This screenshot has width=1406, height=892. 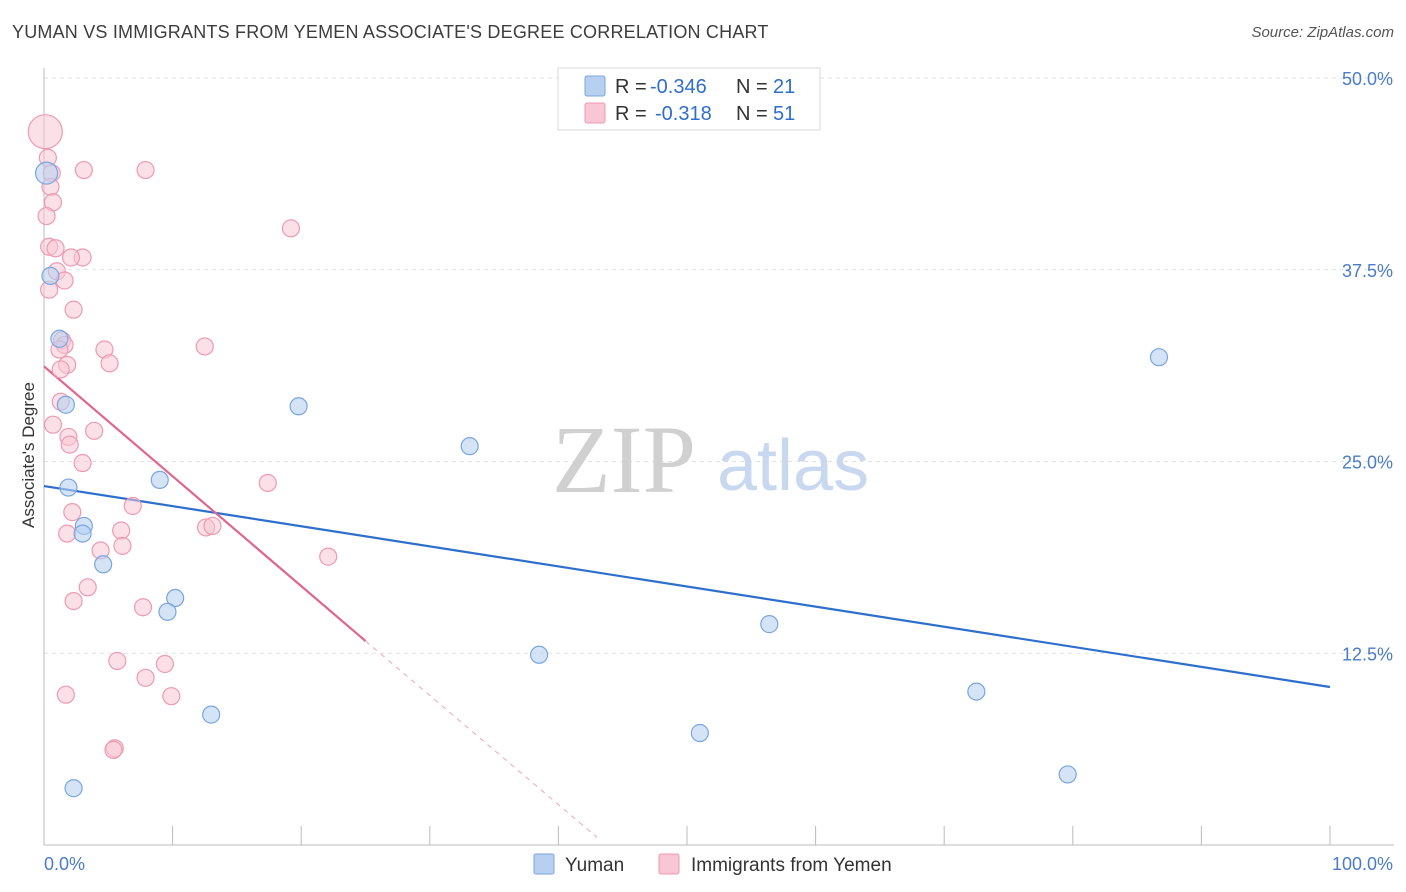 I want to click on watermark: ZIP atlas, so click(x=710, y=459).